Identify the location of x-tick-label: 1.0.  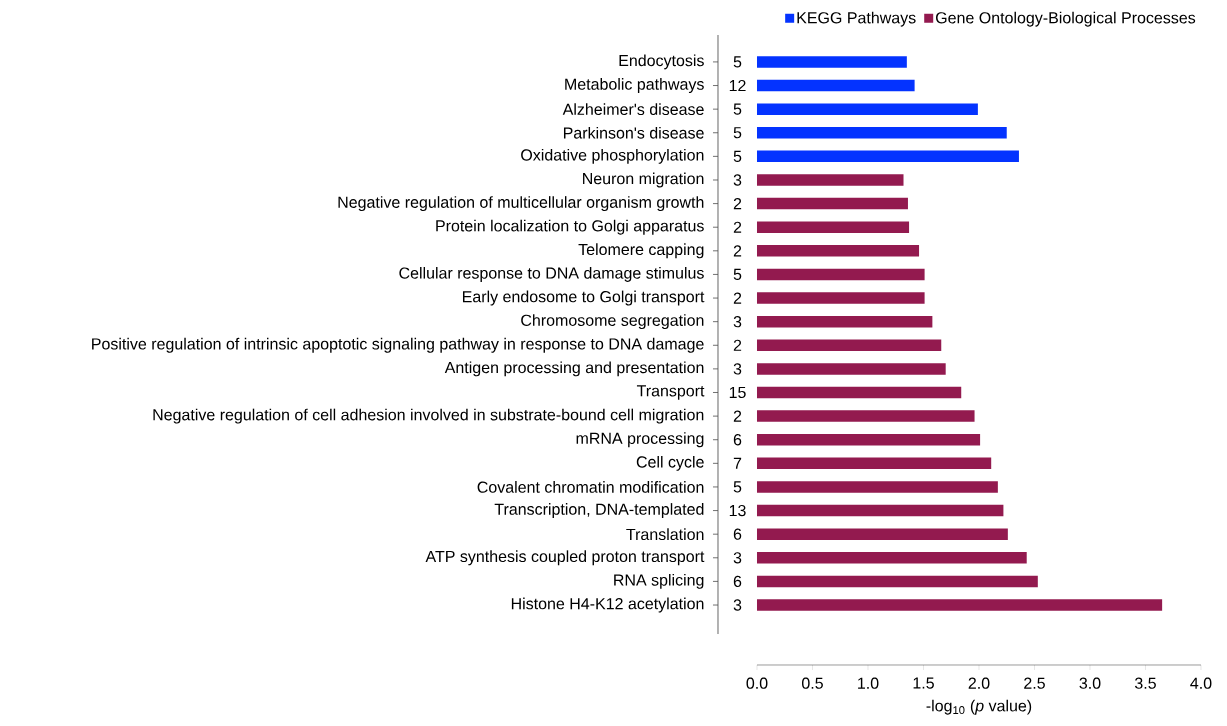
(868, 683).